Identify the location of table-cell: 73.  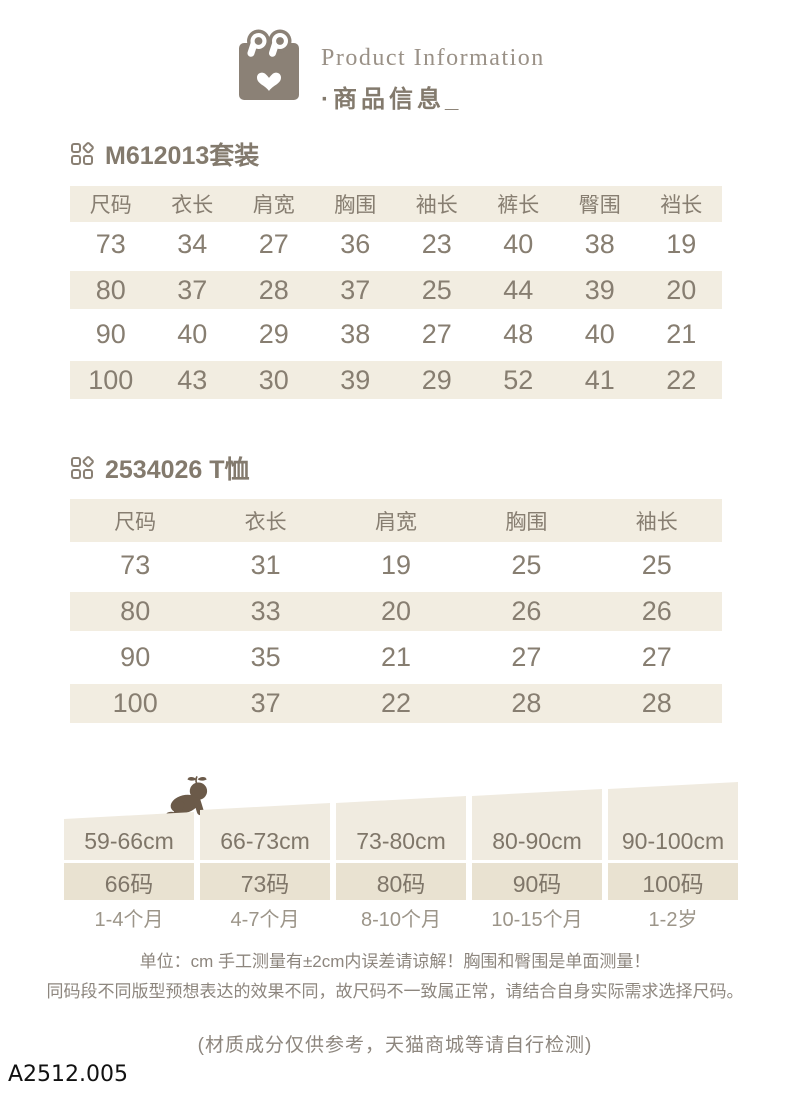
(110, 244).